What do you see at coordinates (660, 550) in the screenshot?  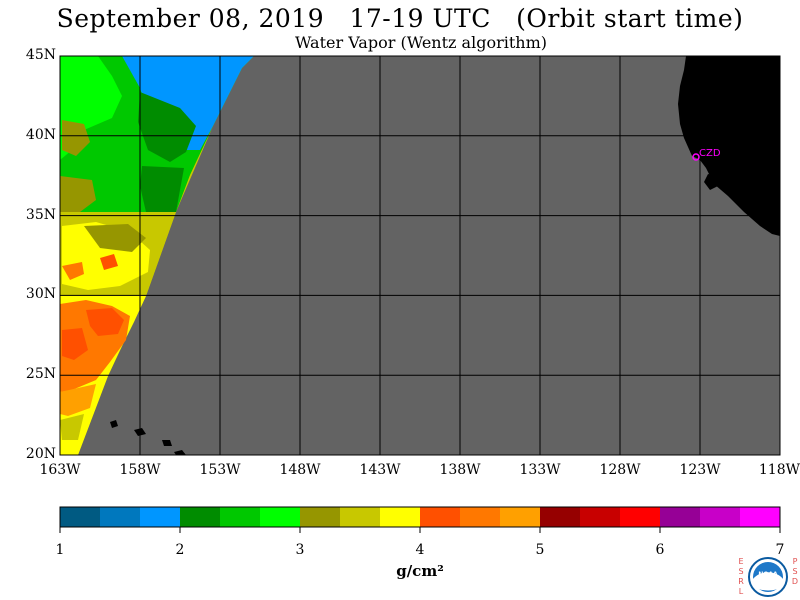 I see `colorbar-tick-label: 6` at bounding box center [660, 550].